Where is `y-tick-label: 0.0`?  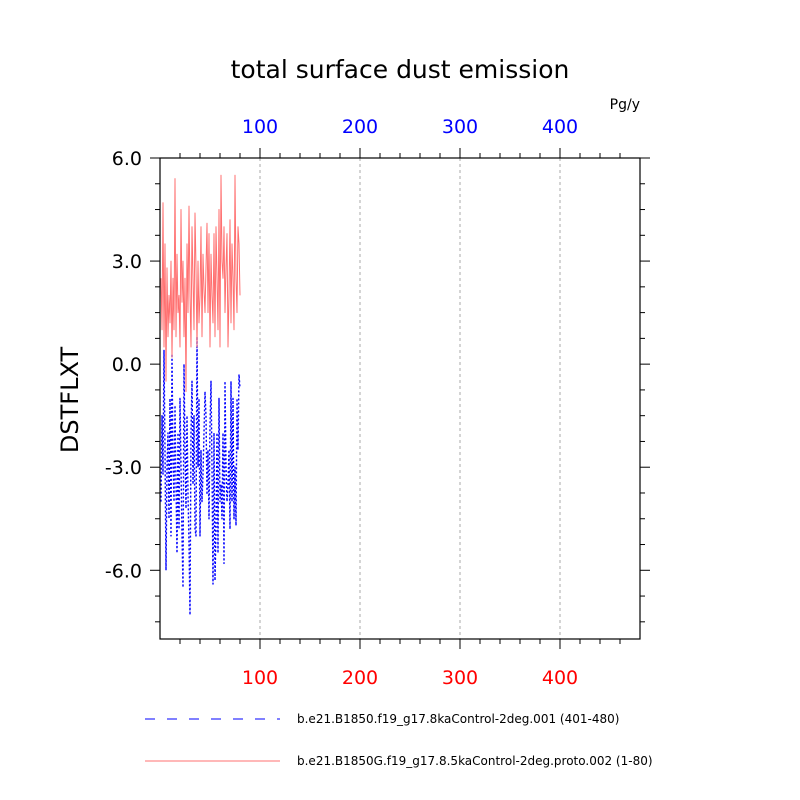
y-tick-label: 0.0 is located at coordinates (127, 365).